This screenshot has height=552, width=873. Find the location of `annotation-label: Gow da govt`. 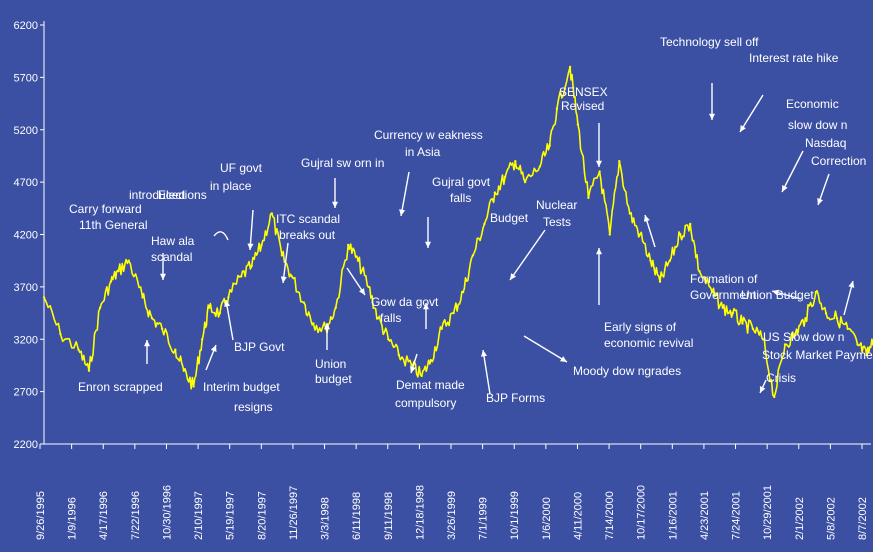

annotation-label: Gow da govt is located at coordinates (405, 302).